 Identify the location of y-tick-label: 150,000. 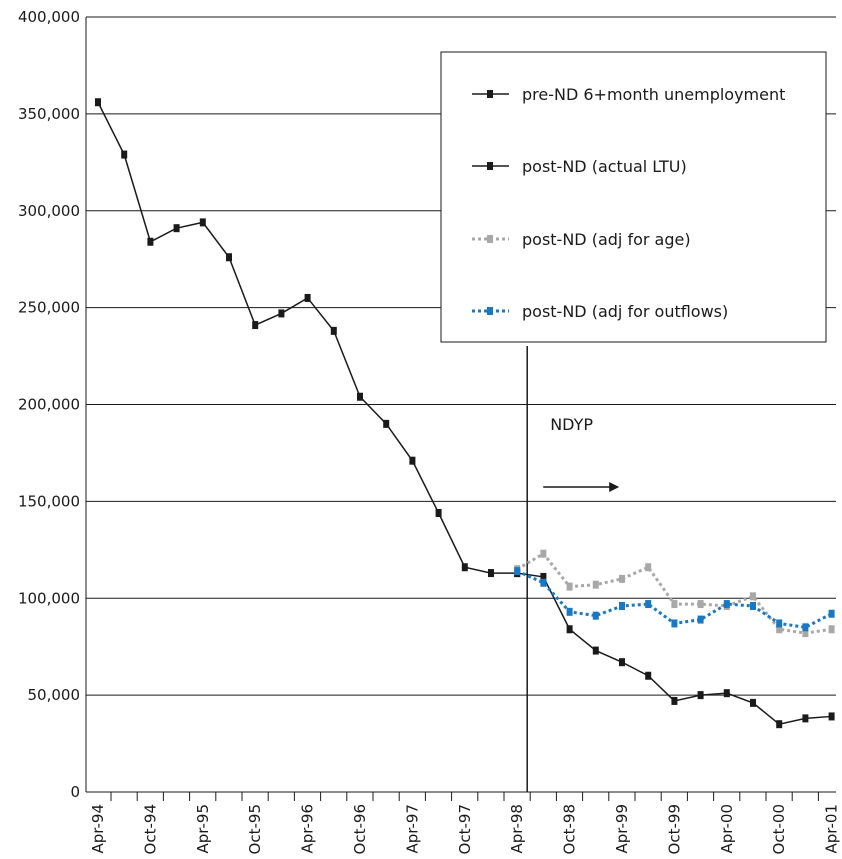
(49, 501).